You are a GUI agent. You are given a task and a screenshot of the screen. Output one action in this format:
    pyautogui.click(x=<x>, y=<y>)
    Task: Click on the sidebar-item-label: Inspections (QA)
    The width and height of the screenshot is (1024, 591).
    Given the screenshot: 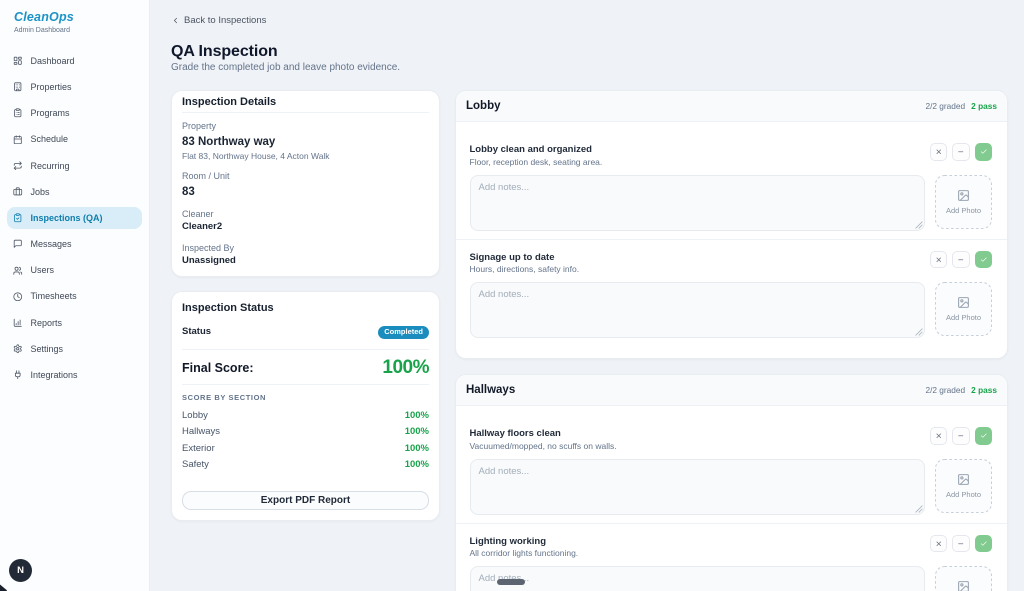 What is the action you would take?
    pyautogui.click(x=66, y=217)
    